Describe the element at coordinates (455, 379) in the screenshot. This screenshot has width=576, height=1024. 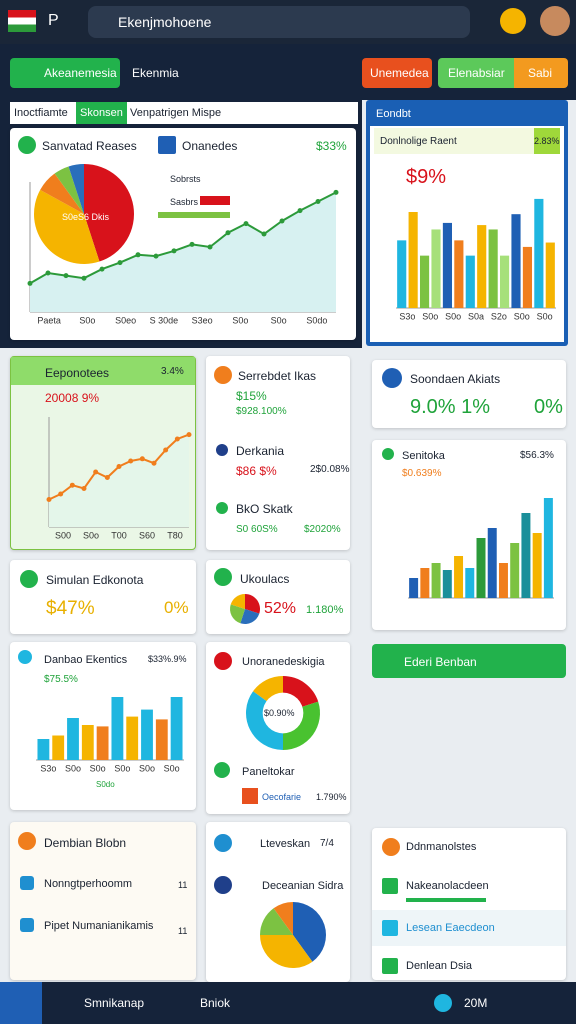
I see `card-title: Soondaen Akiats` at that location.